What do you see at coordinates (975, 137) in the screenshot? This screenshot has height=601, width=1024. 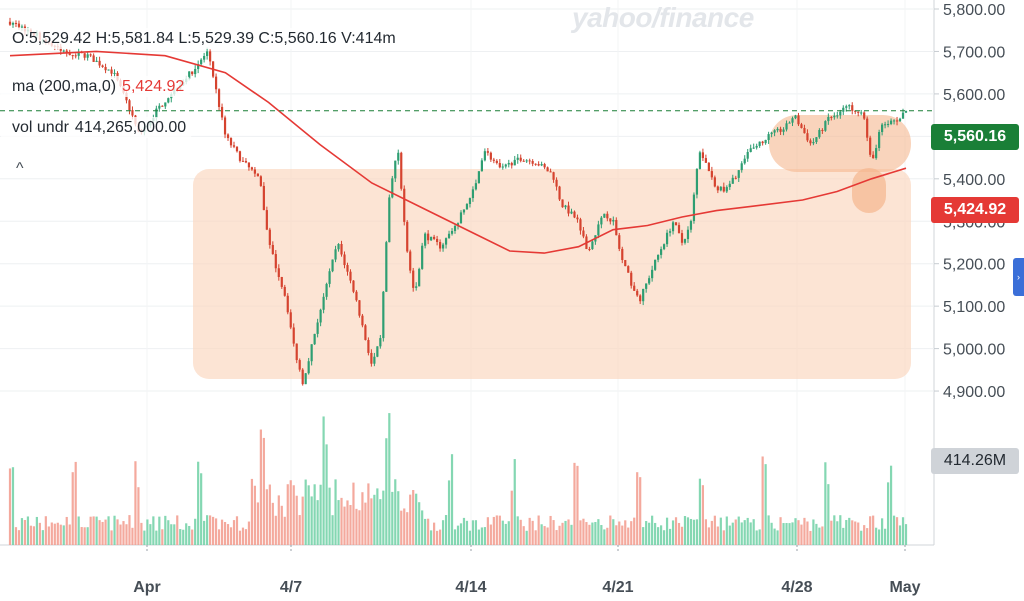 I see `last-price-badge: 5,560.16` at bounding box center [975, 137].